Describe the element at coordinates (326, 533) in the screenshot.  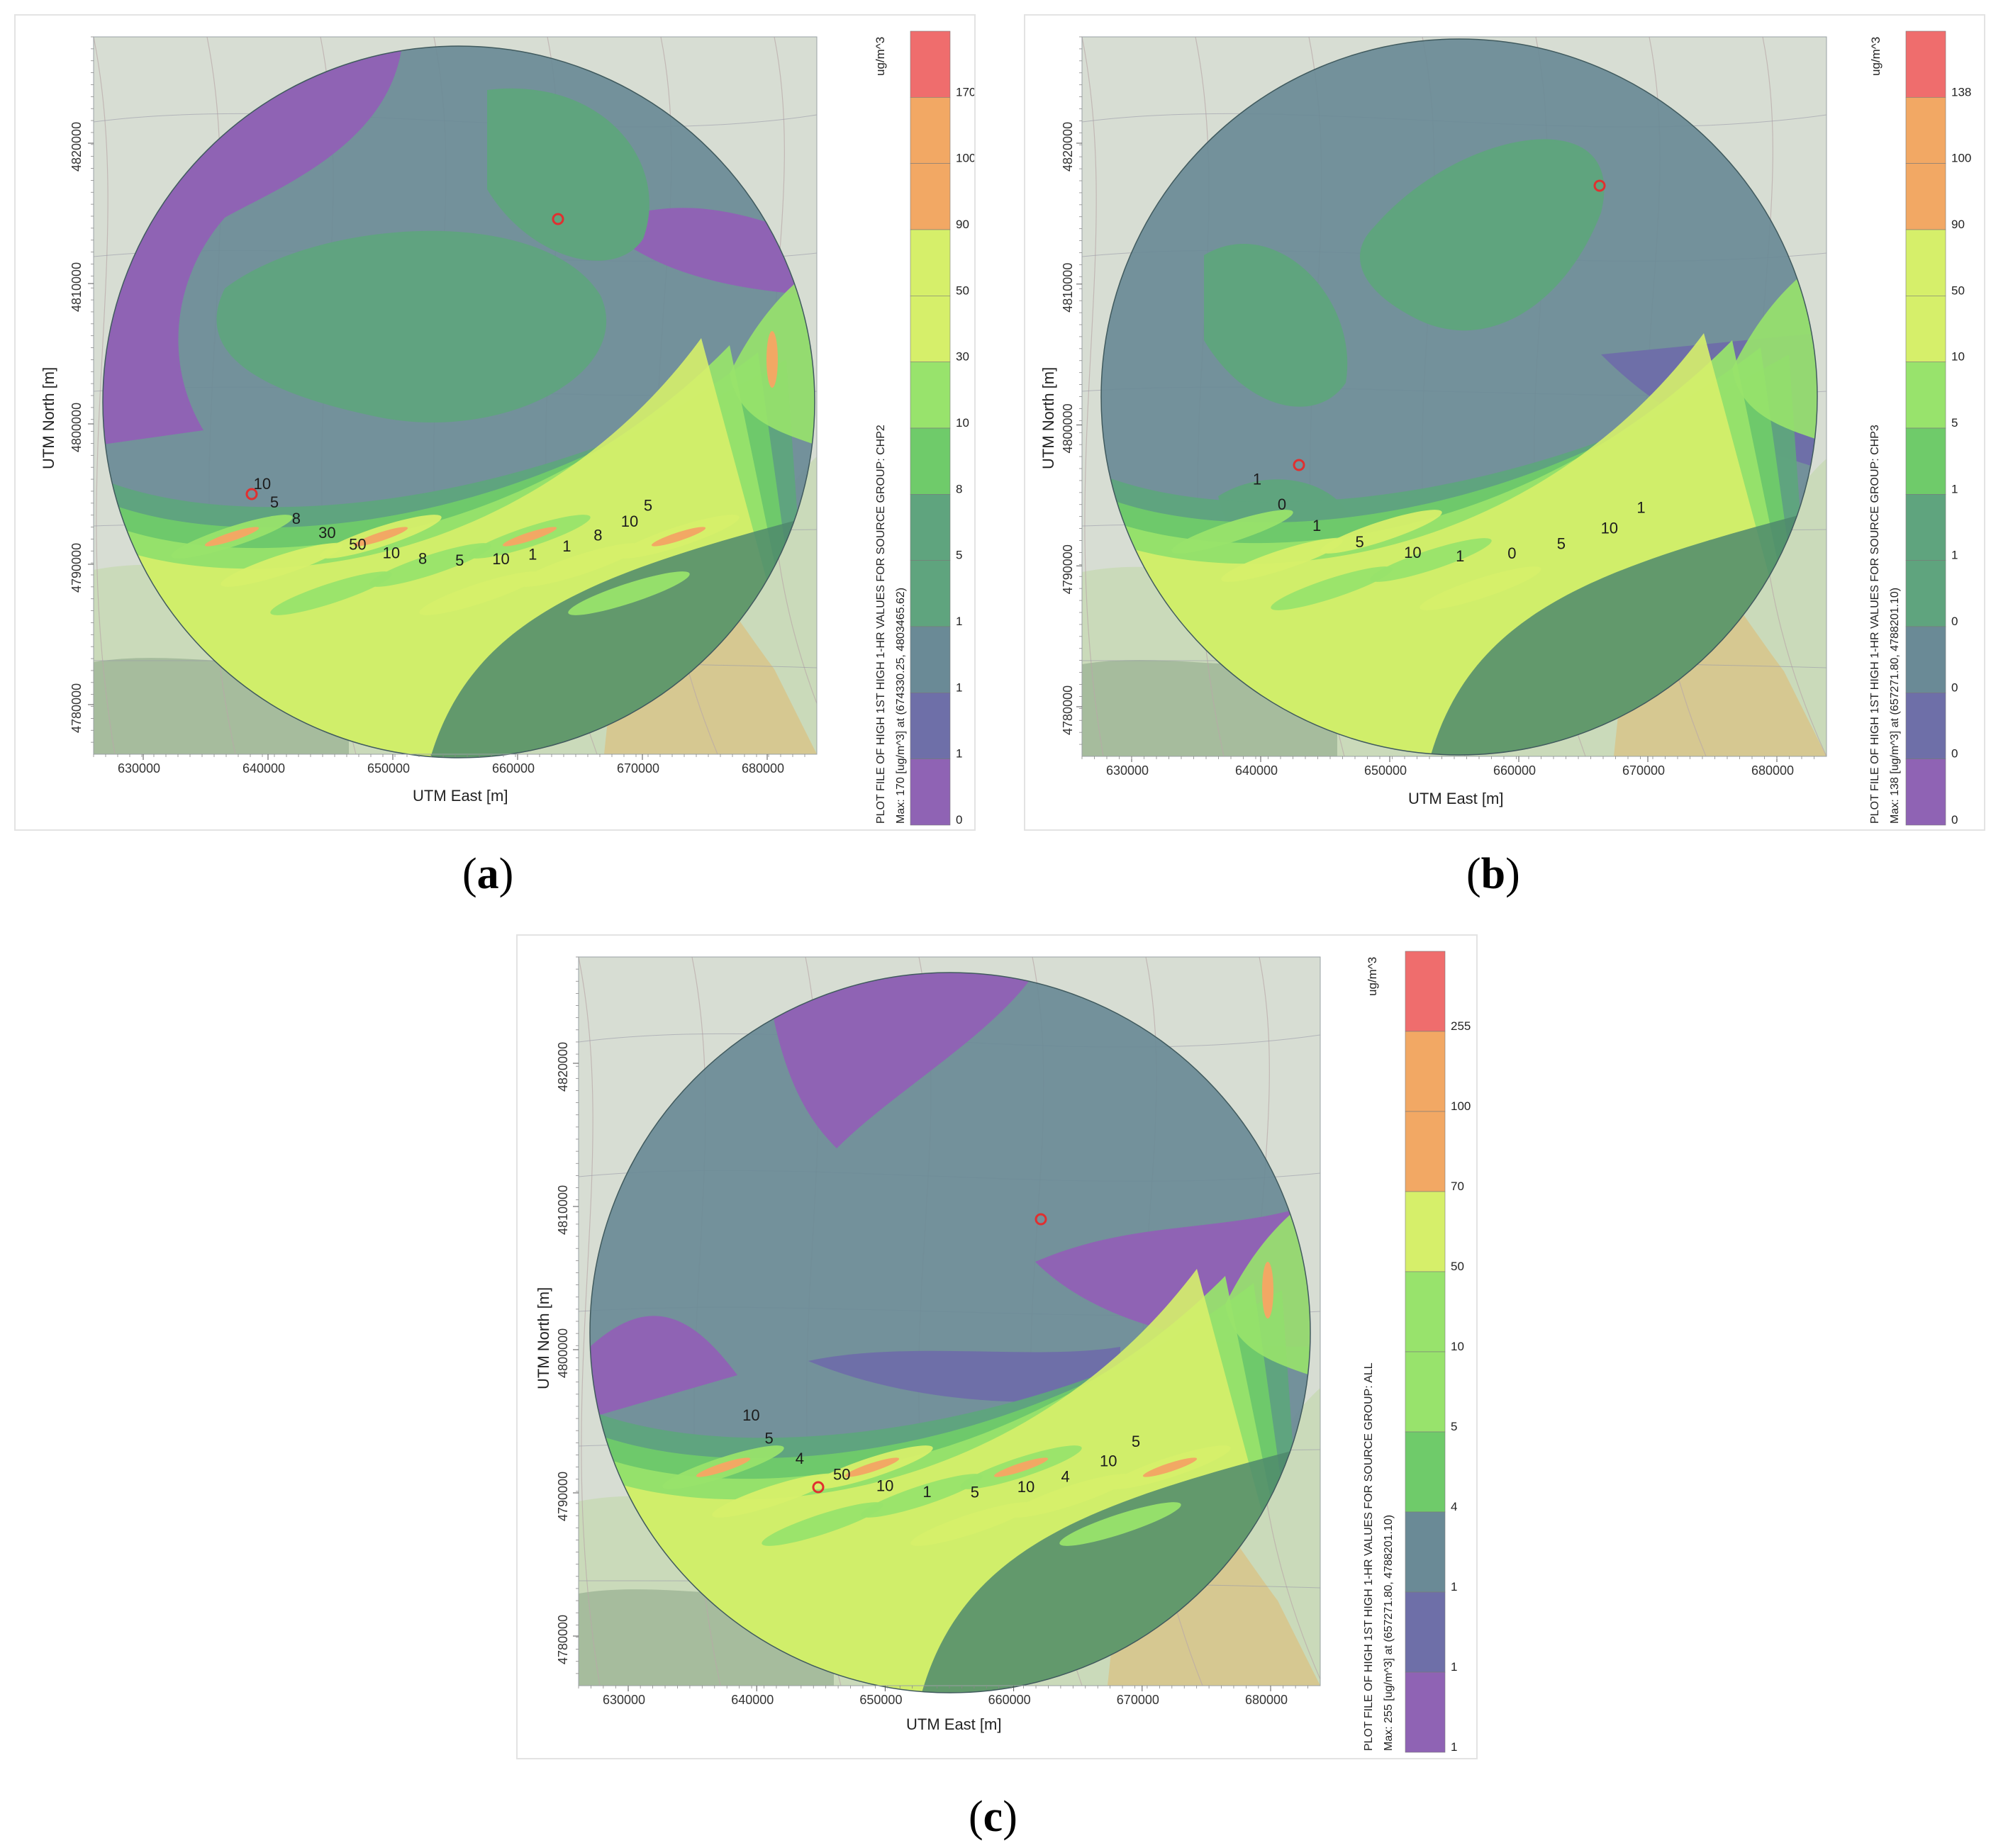
I see `contour-label: 30` at that location.